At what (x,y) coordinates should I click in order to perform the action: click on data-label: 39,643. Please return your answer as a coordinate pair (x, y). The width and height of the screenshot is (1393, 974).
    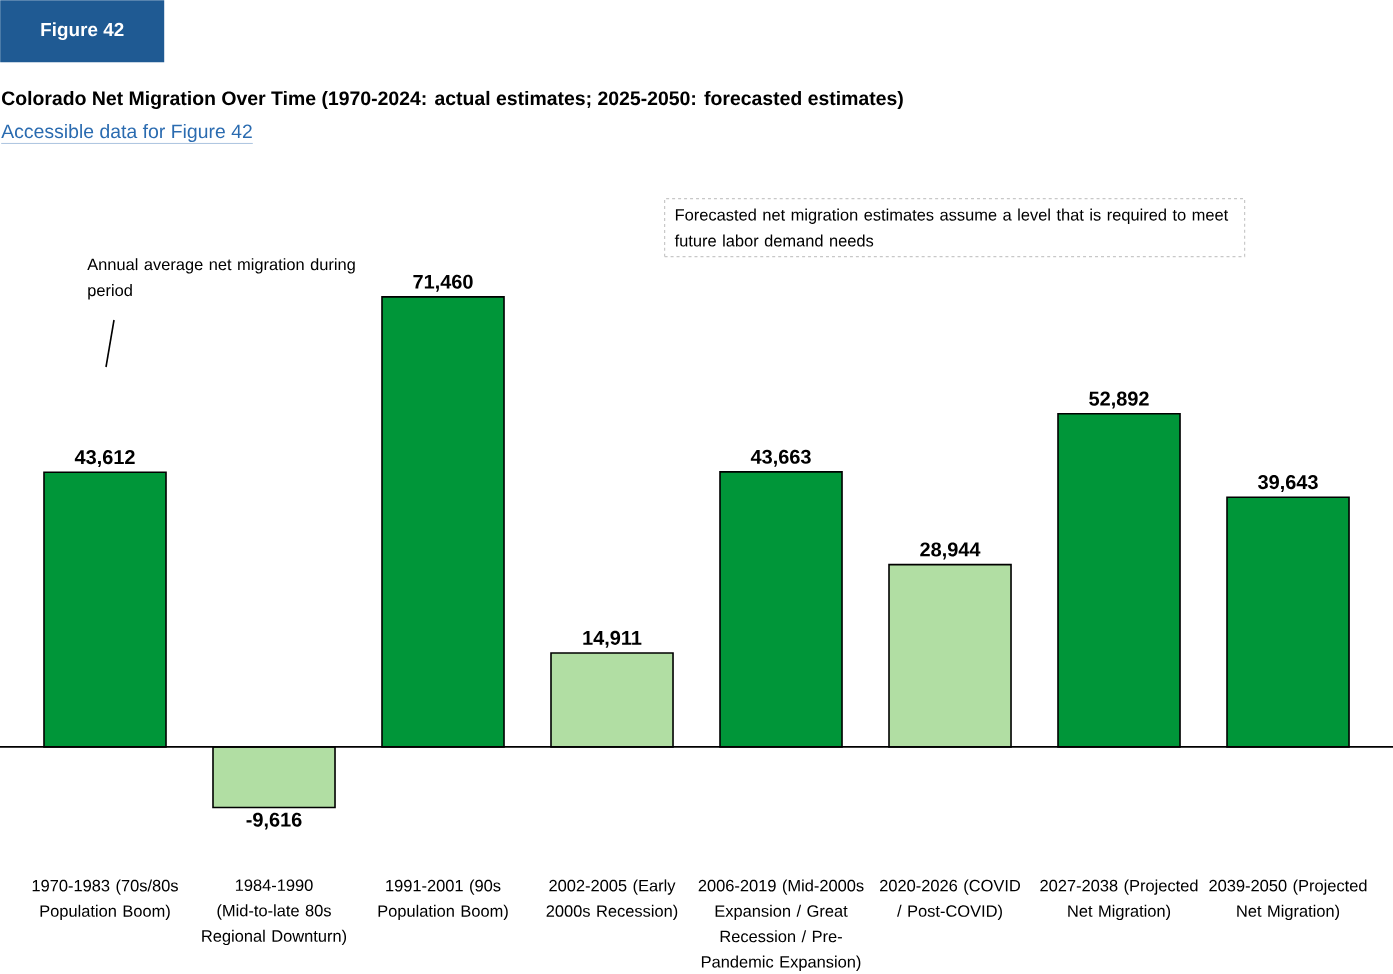
    Looking at the image, I should click on (1288, 484).